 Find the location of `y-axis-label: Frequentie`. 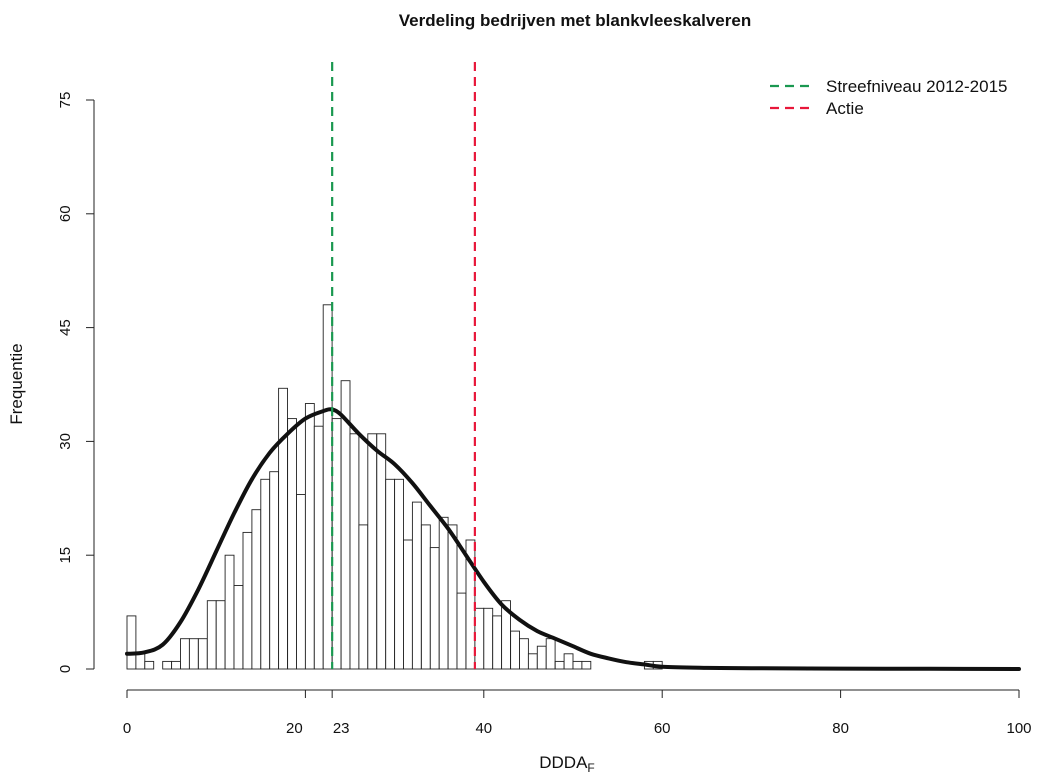

y-axis-label: Frequentie is located at coordinates (16, 383).